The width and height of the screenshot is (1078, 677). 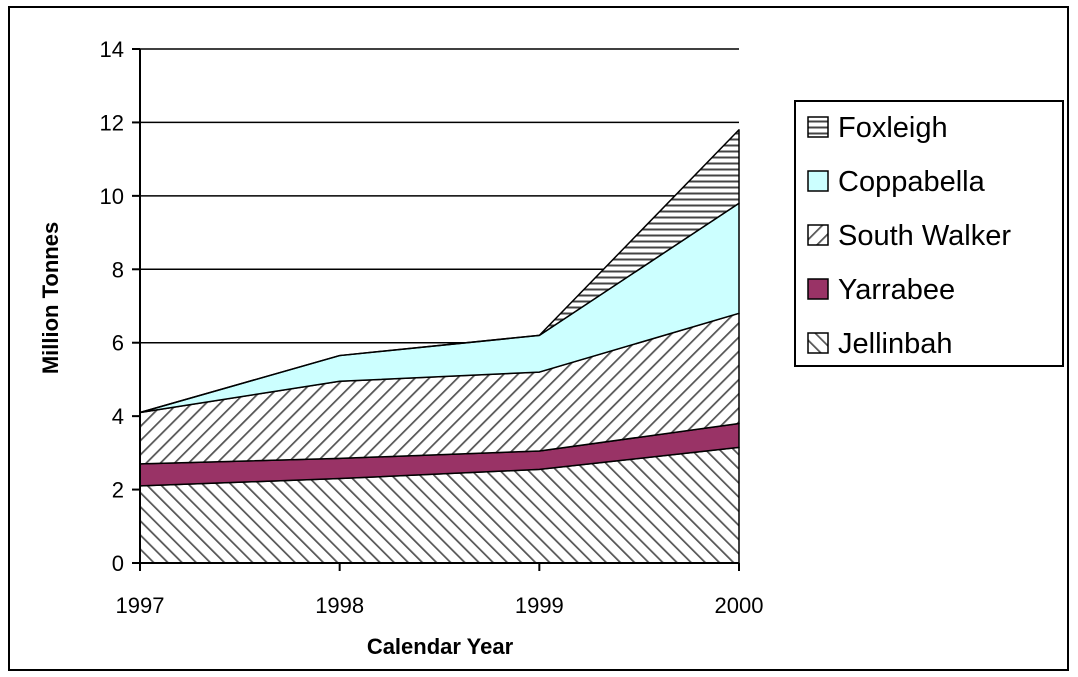 What do you see at coordinates (118, 269) in the screenshot?
I see `y-tick-label: 8` at bounding box center [118, 269].